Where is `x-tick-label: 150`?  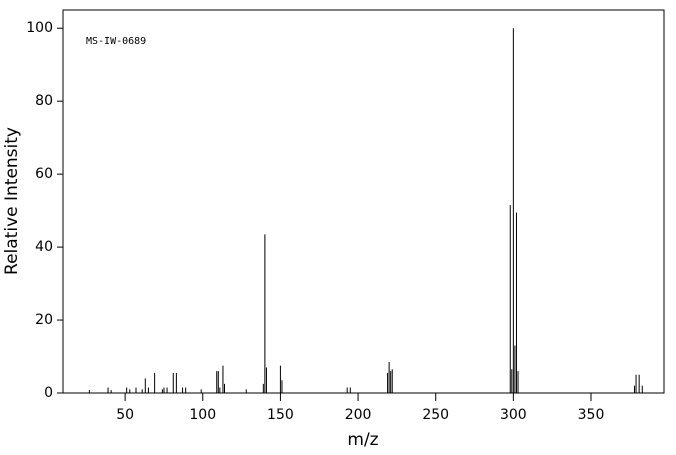
x-tick-label: 150 is located at coordinates (280, 415).